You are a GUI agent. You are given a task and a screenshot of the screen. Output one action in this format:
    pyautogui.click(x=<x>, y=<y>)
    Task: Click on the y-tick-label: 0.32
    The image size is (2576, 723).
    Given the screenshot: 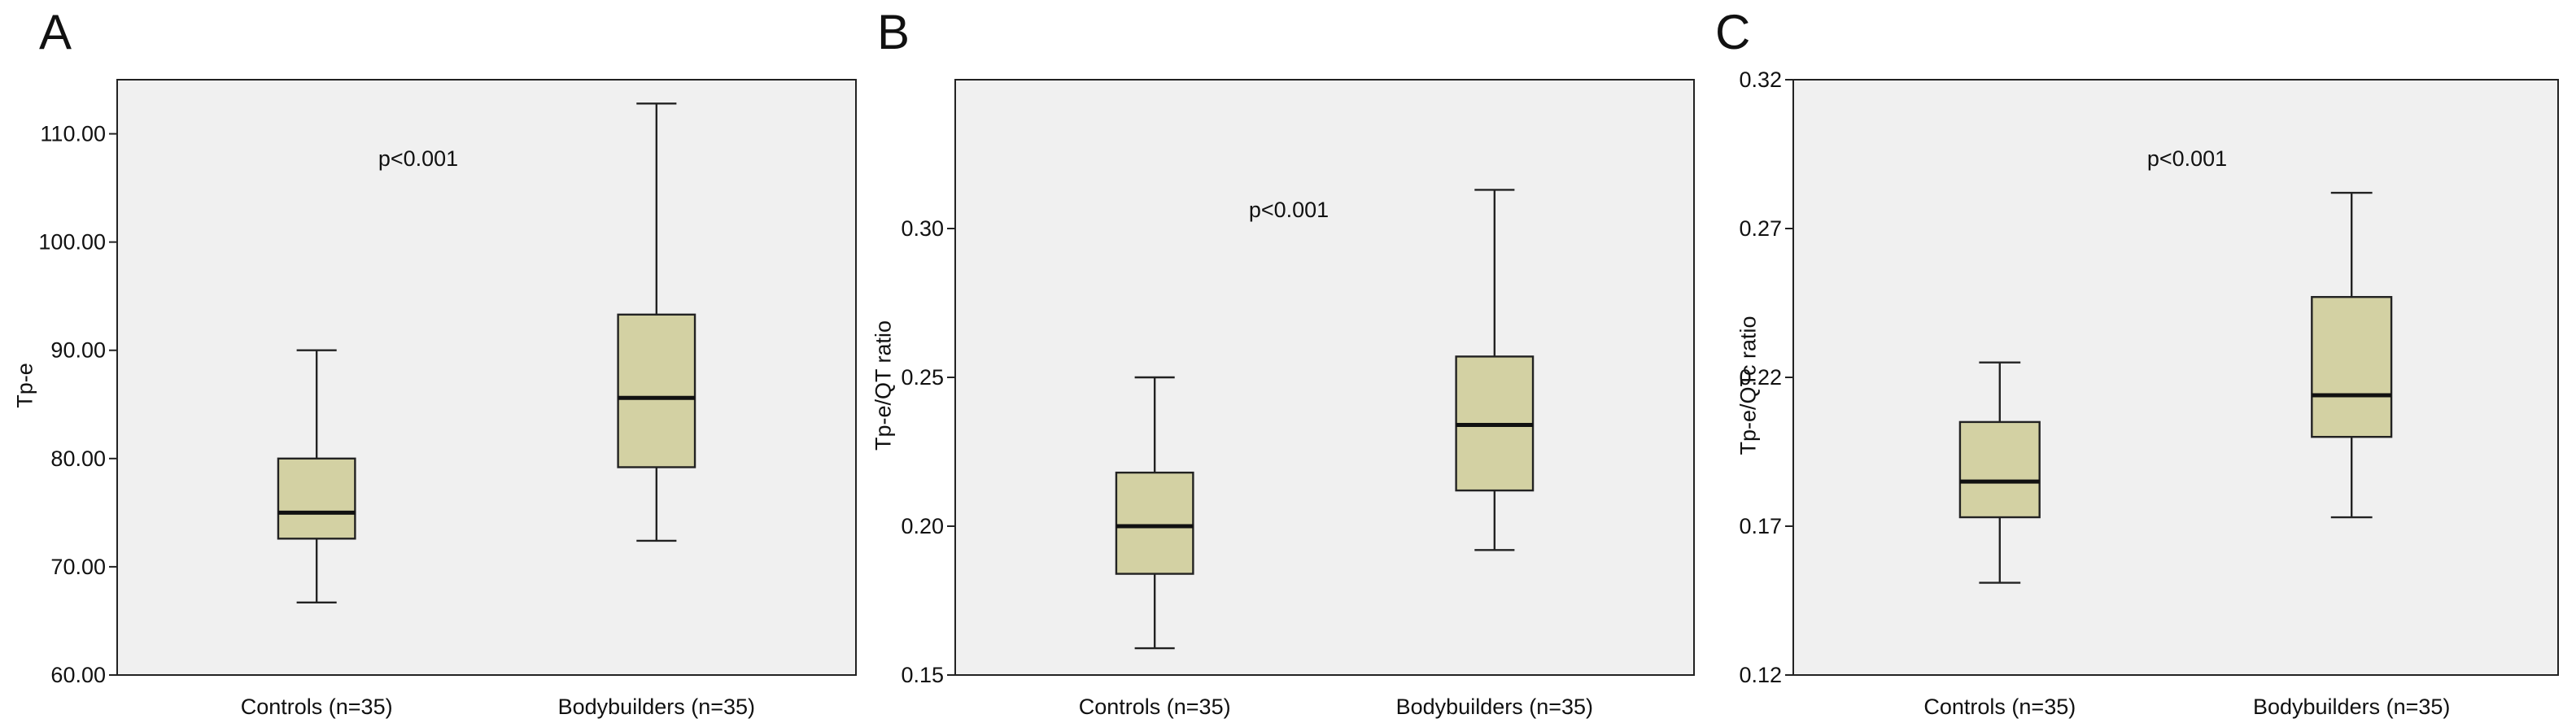 What is the action you would take?
    pyautogui.click(x=1760, y=80)
    